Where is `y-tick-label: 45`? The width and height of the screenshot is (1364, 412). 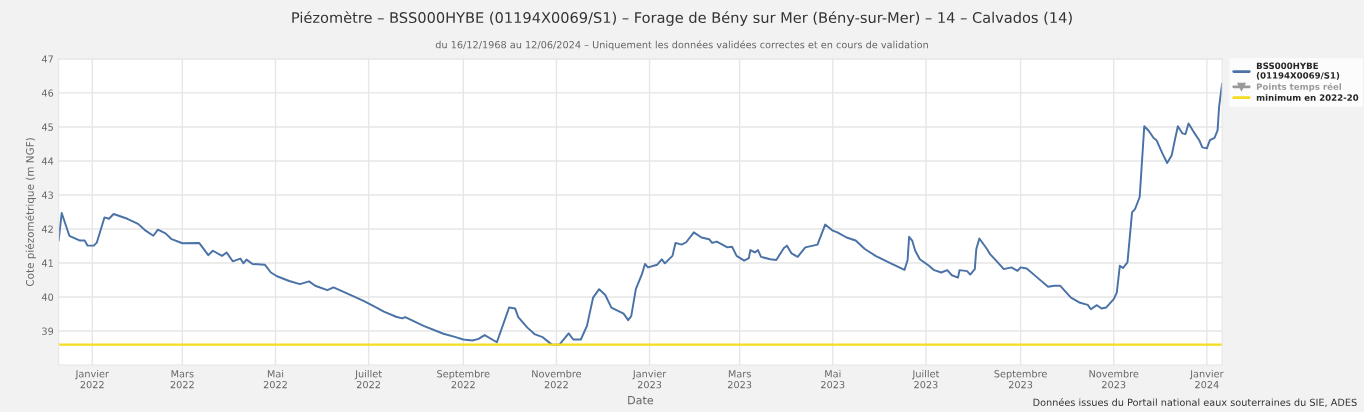 y-tick-label: 45 is located at coordinates (47, 127).